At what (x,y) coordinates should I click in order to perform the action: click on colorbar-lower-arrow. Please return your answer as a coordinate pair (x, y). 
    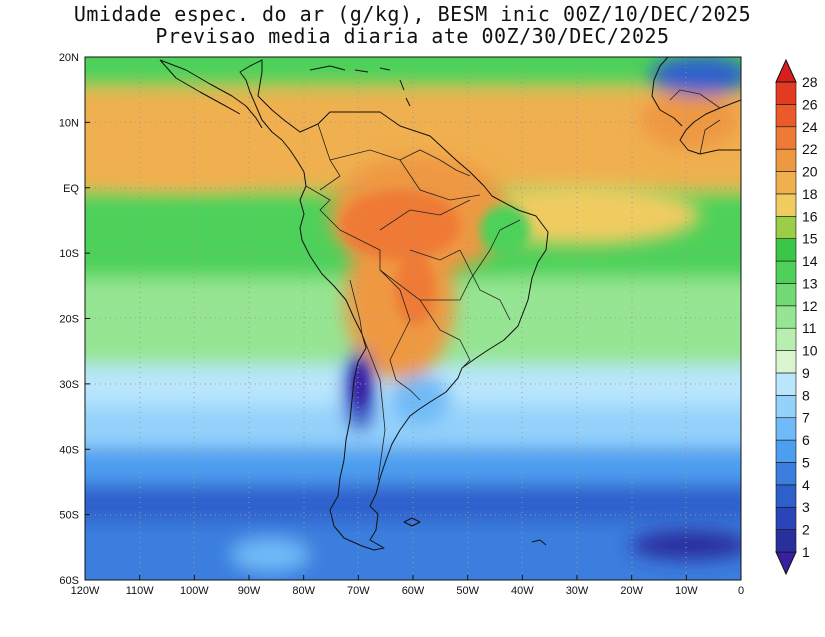
    Looking at the image, I should click on (786, 563).